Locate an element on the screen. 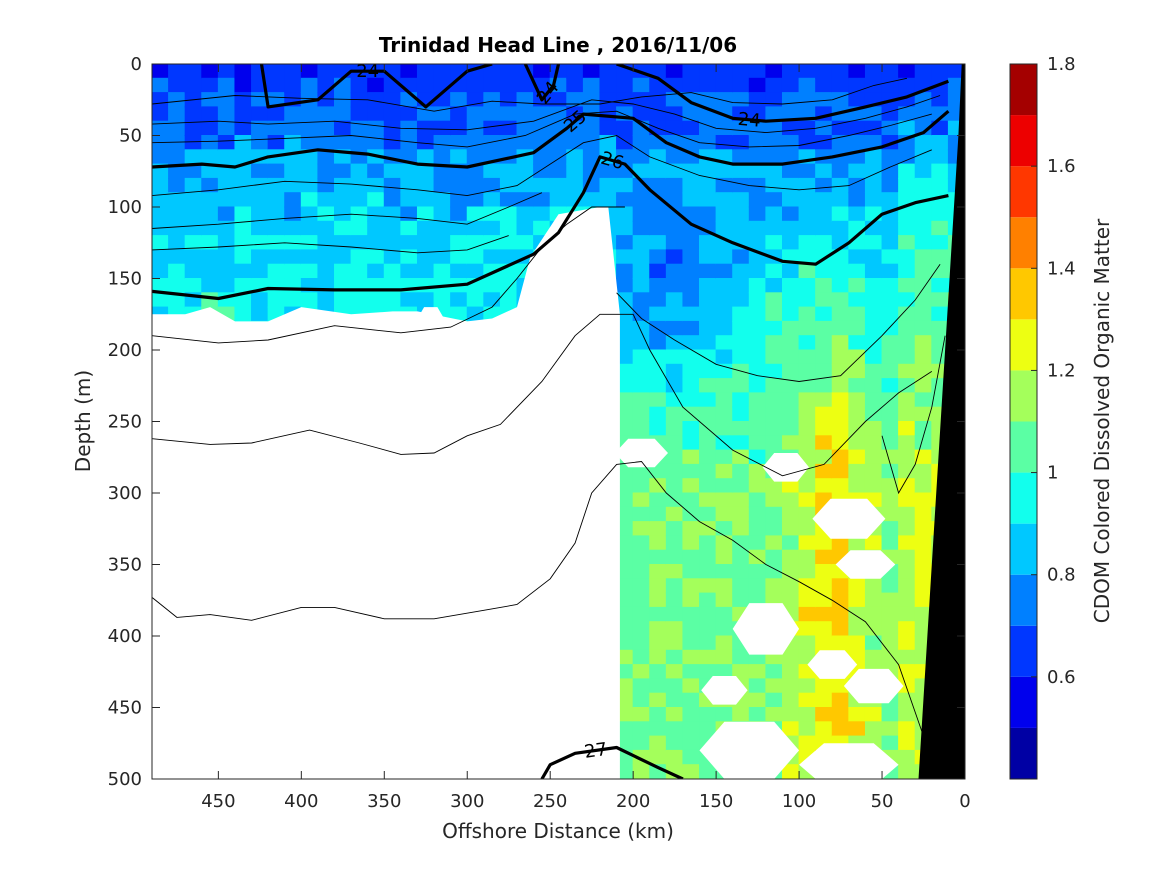 The width and height of the screenshot is (1167, 875). colorbar-frame is located at coordinates (1023, 421).